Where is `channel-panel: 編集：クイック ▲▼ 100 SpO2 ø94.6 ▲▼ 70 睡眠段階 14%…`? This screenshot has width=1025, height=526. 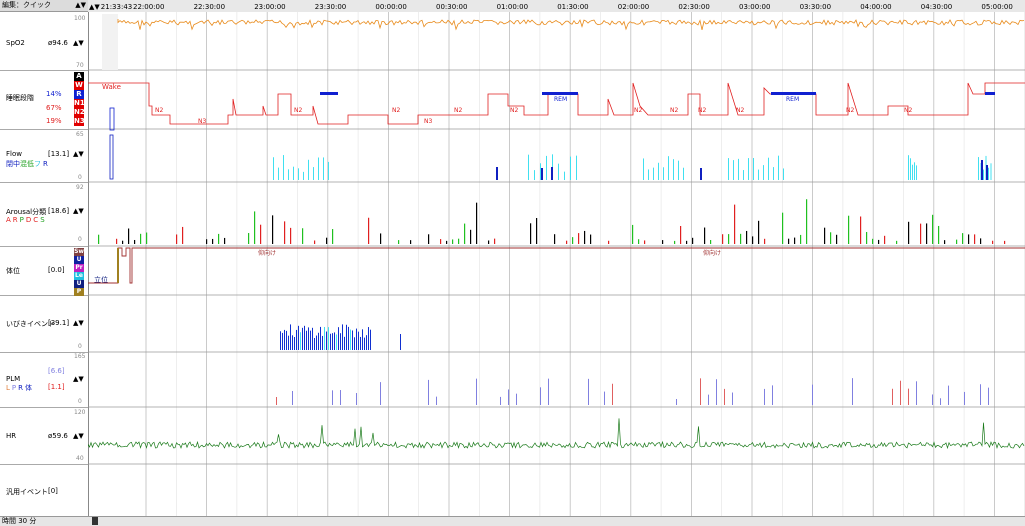 channel-panel: 編集：クイック ▲▼ 100 SpO2 ø94.6 ▲▼ 70 睡眠段階 14%… is located at coordinates (44, 262).